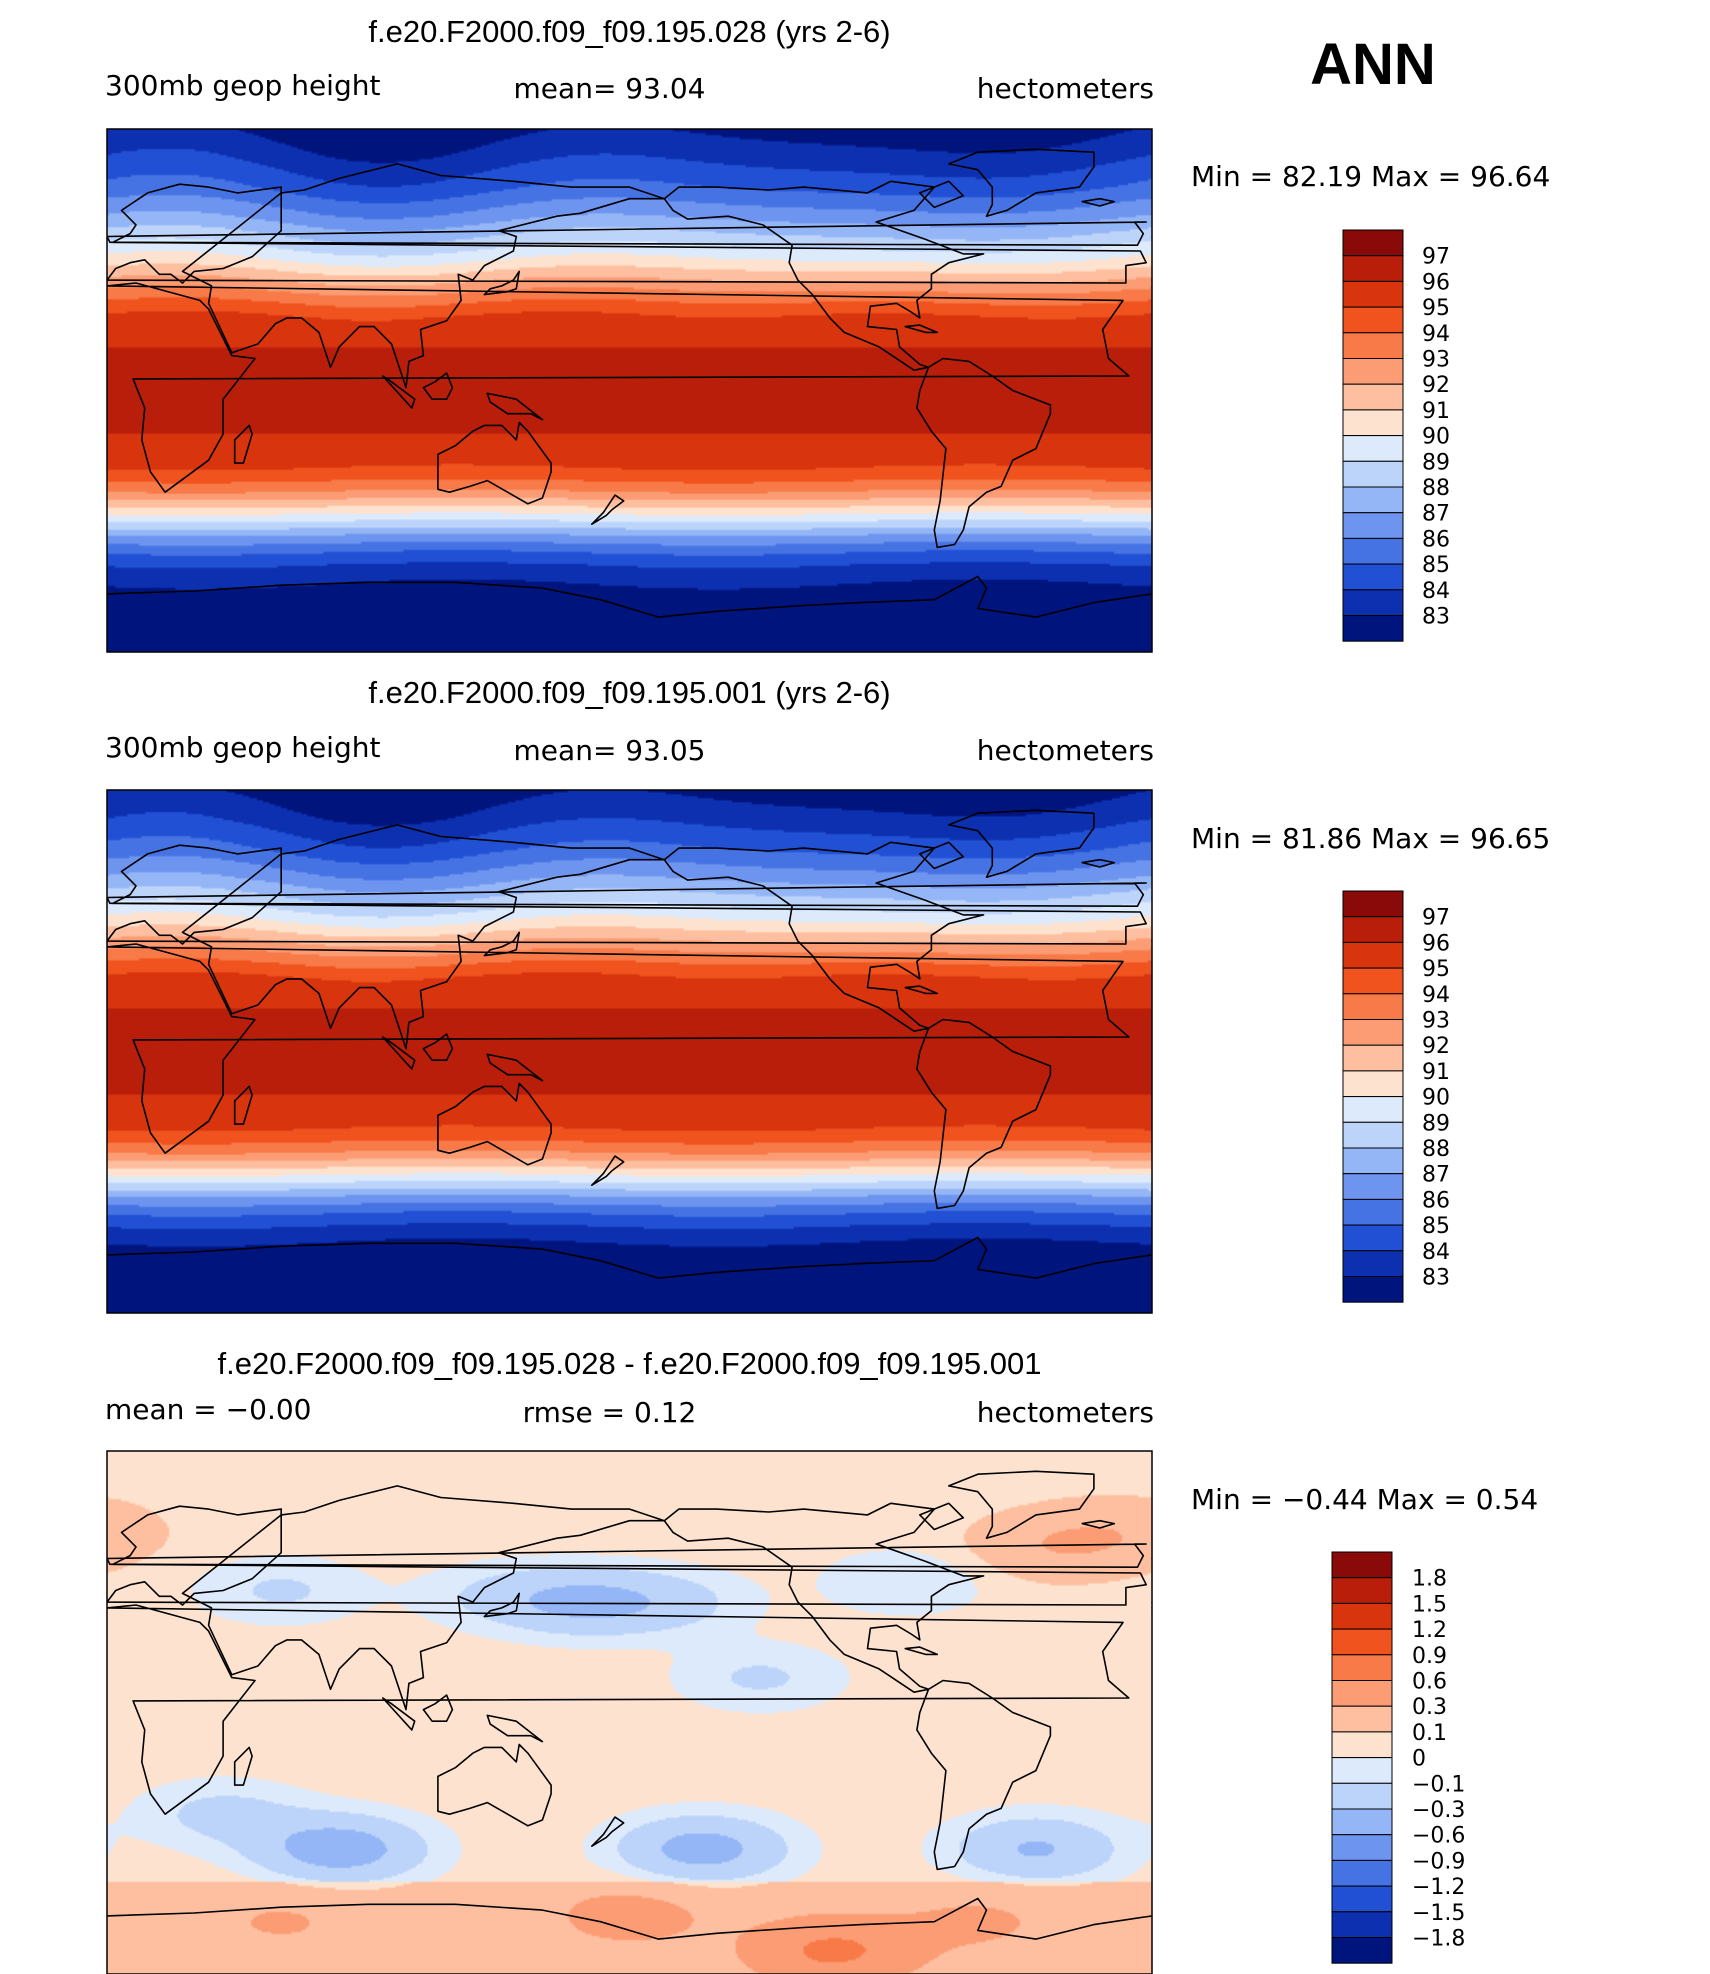 This screenshot has height=1974, width=1710. I want to click on panel-title: f.e20.F2000.f09_f09.195.001 (yrs 2-6), so click(629, 692).